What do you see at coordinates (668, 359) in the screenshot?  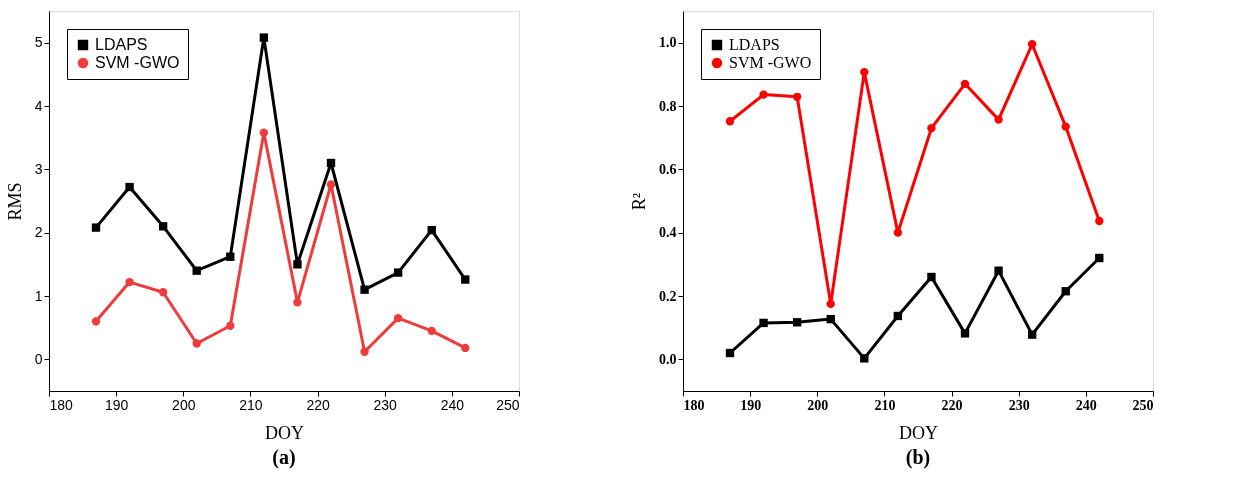 I see `y-tick-label: 0.0` at bounding box center [668, 359].